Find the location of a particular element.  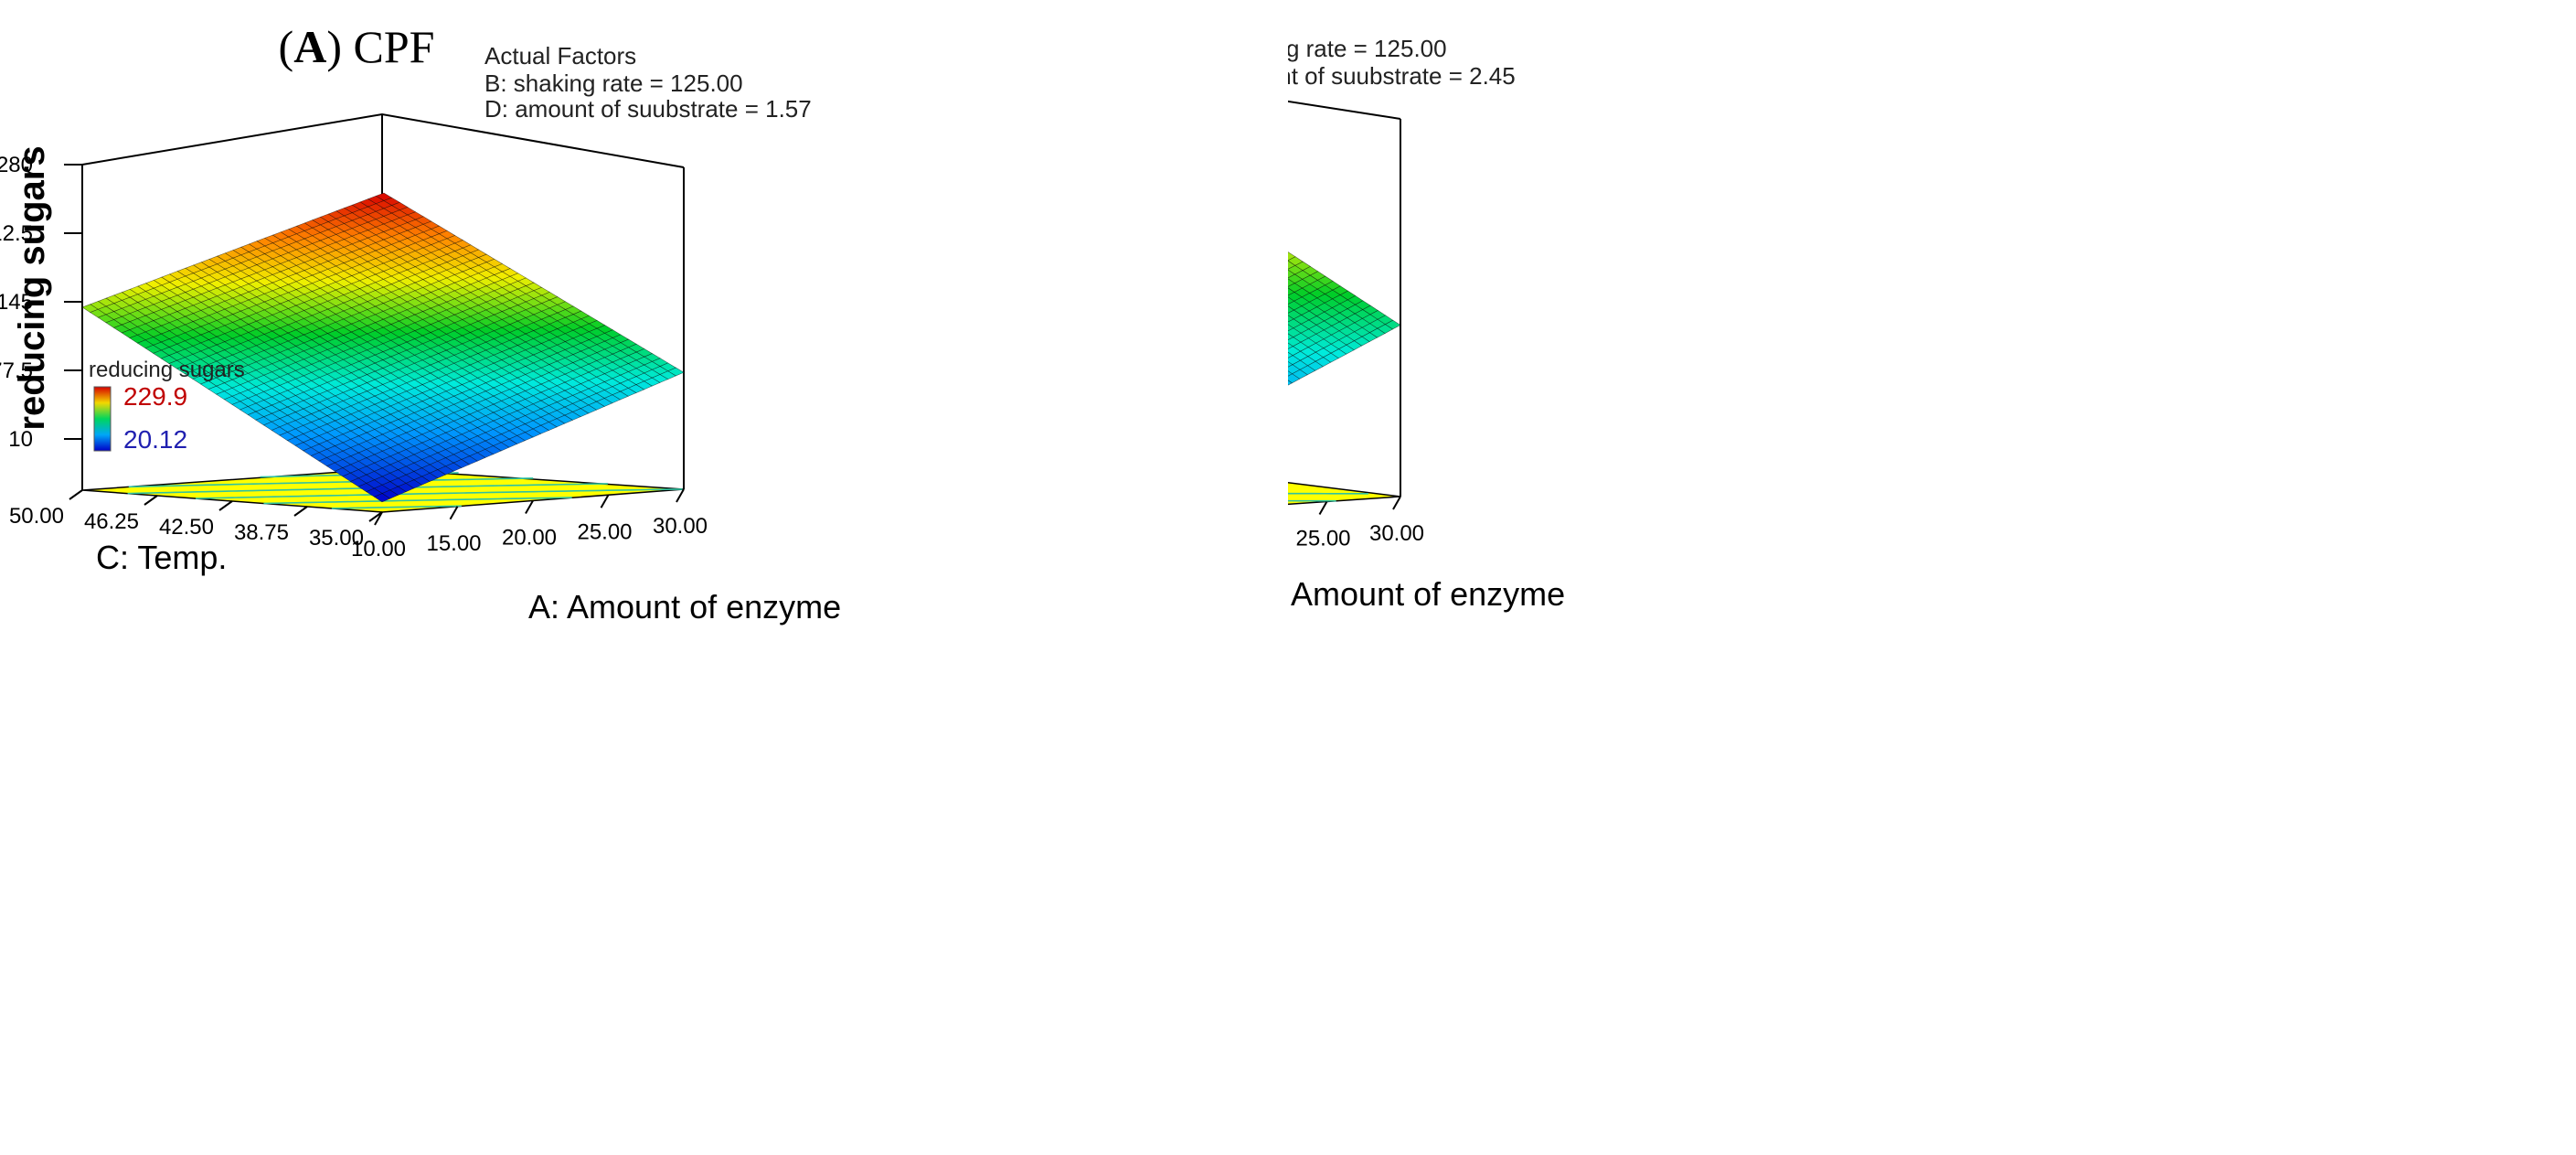

z-tick-label: 280 is located at coordinates (16, 165).